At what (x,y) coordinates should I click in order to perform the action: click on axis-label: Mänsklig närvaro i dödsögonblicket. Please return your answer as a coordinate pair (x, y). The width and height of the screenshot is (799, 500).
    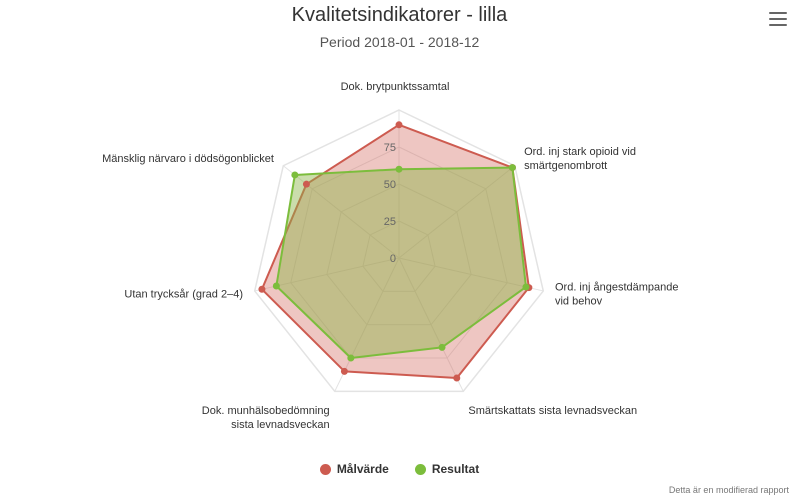
    Looking at the image, I should click on (188, 159).